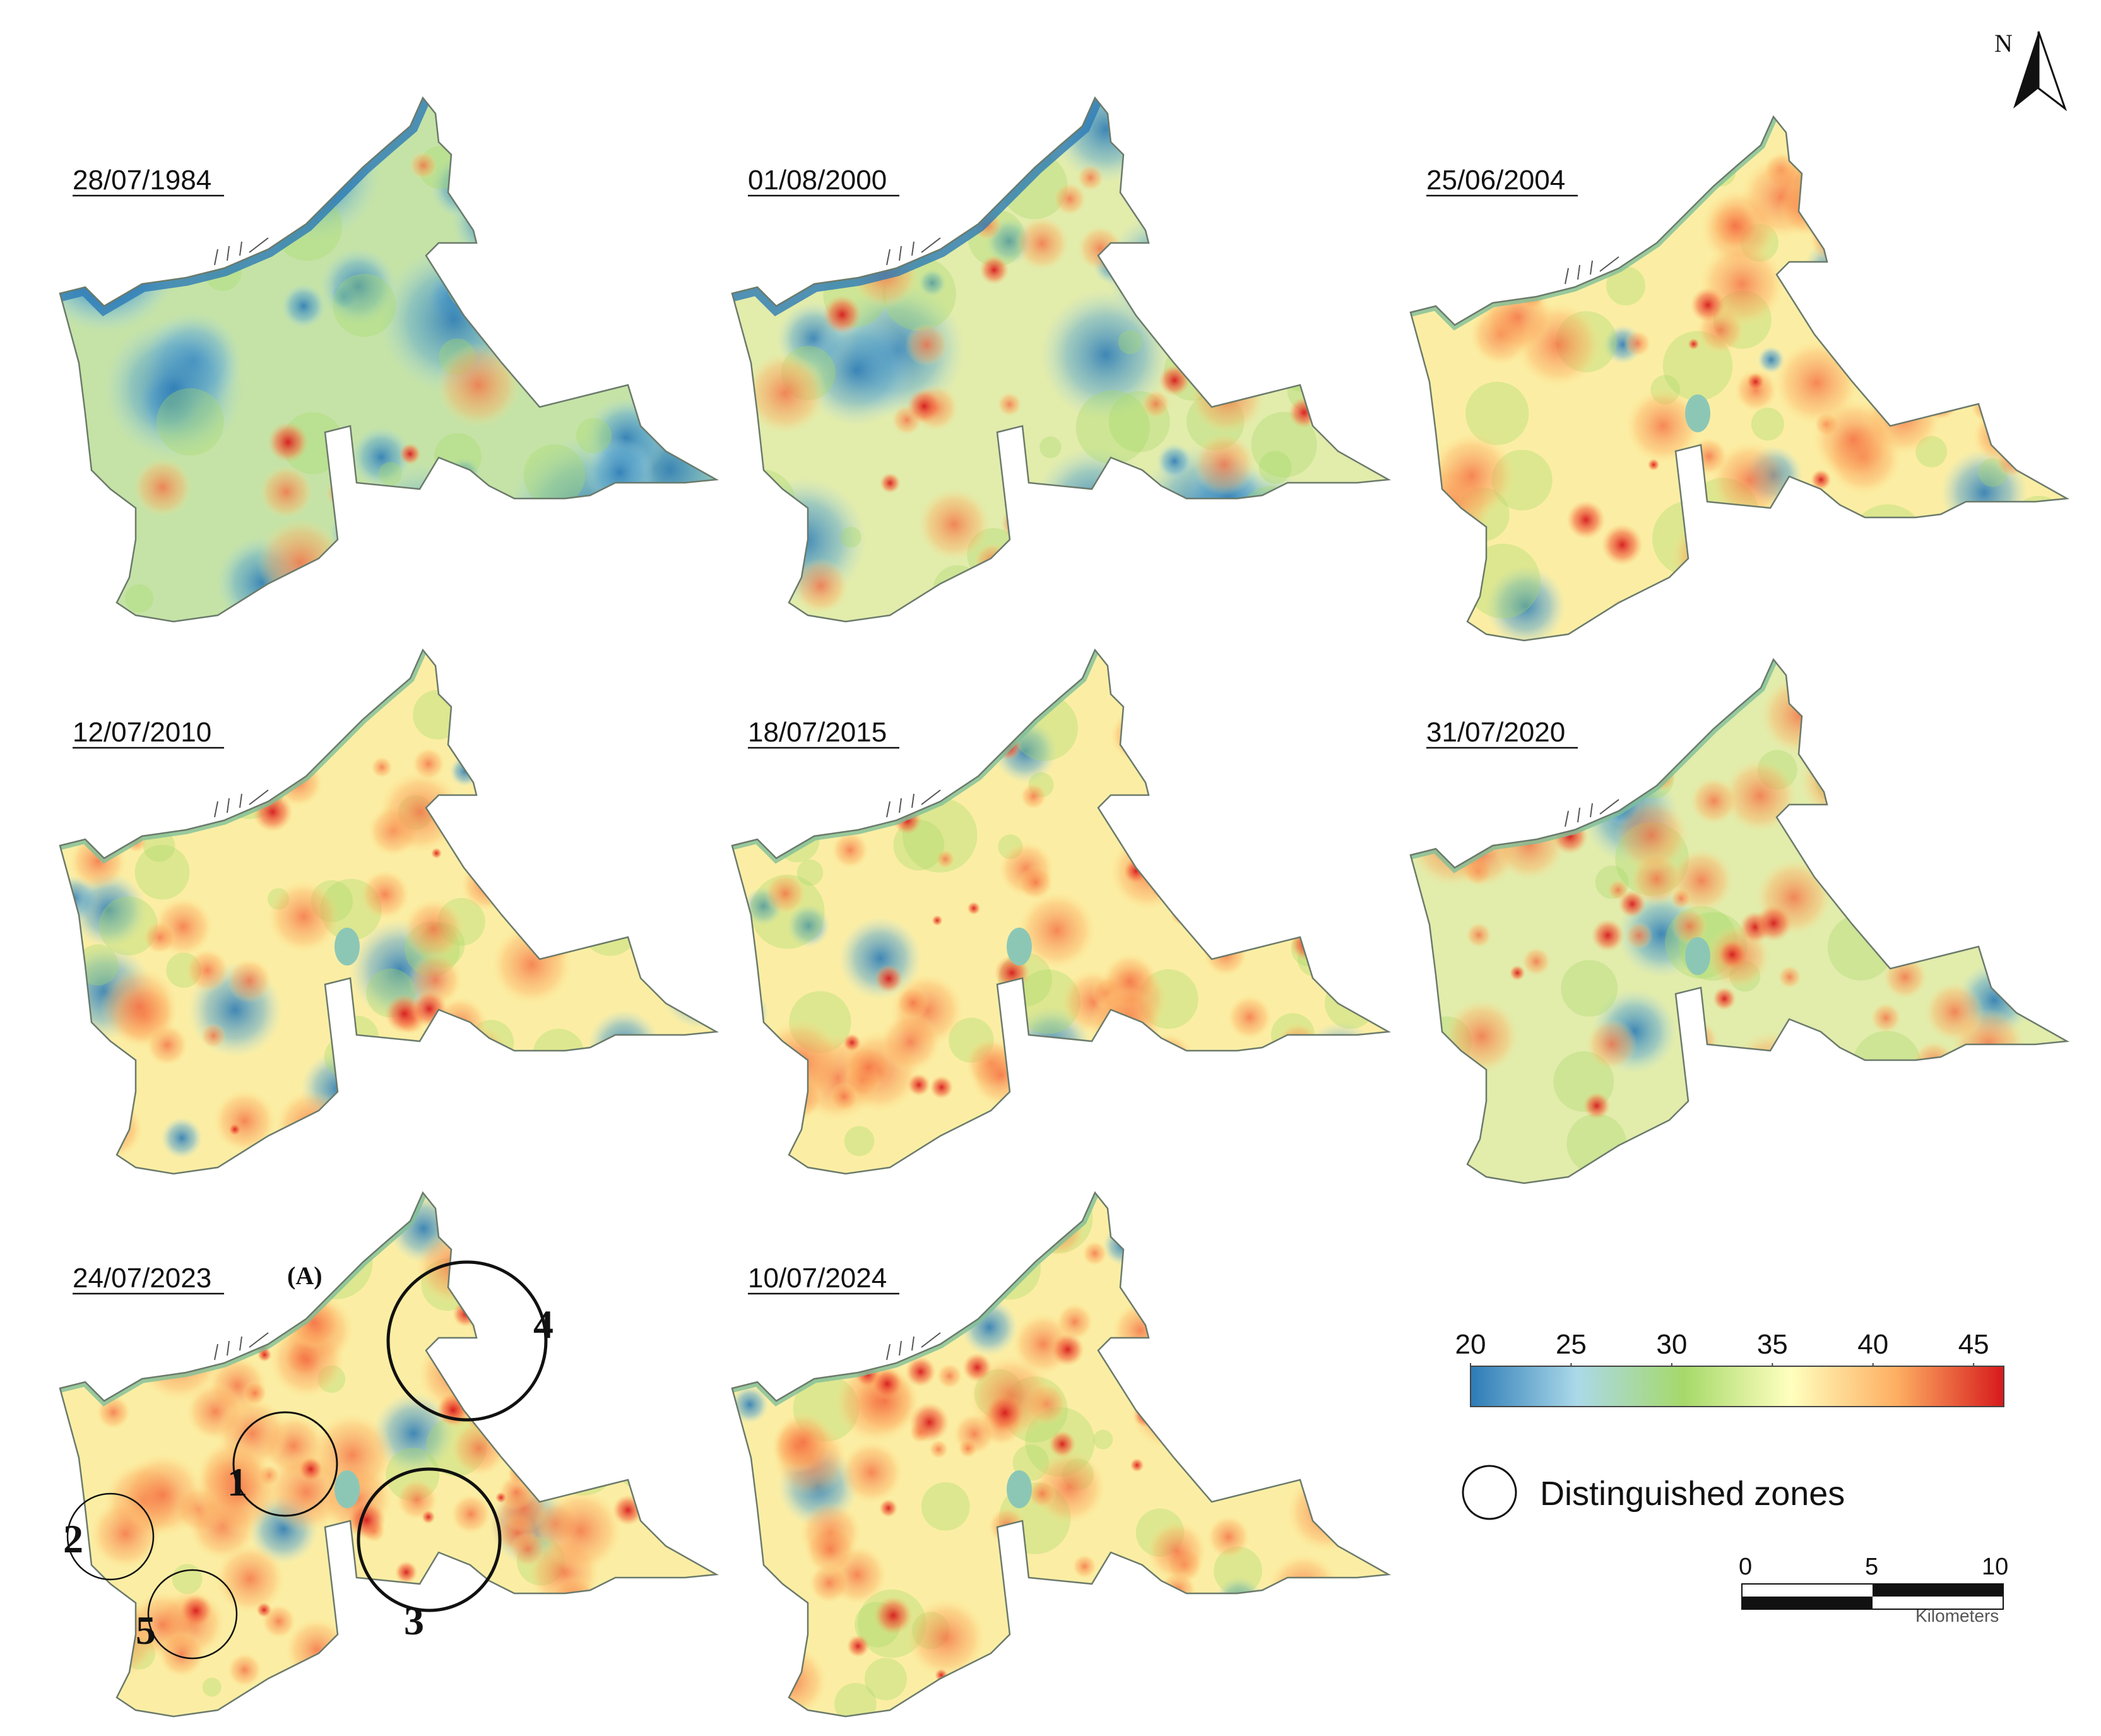 The width and height of the screenshot is (2101, 1736). What do you see at coordinates (1772, 1344) in the screenshot?
I see `legend-tick-35: 35` at bounding box center [1772, 1344].